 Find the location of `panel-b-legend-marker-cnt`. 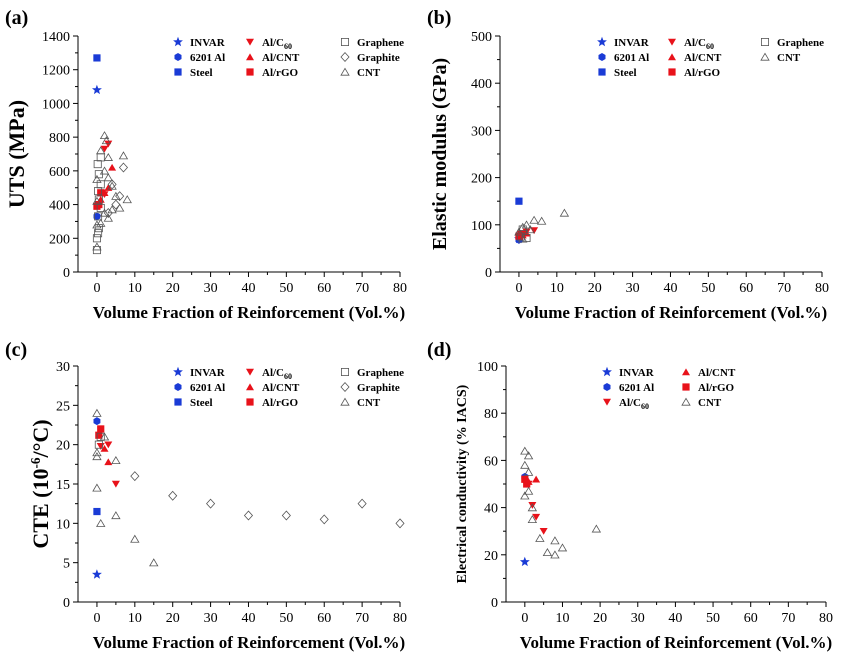

panel-b-legend-marker-cnt is located at coordinates (765, 56).